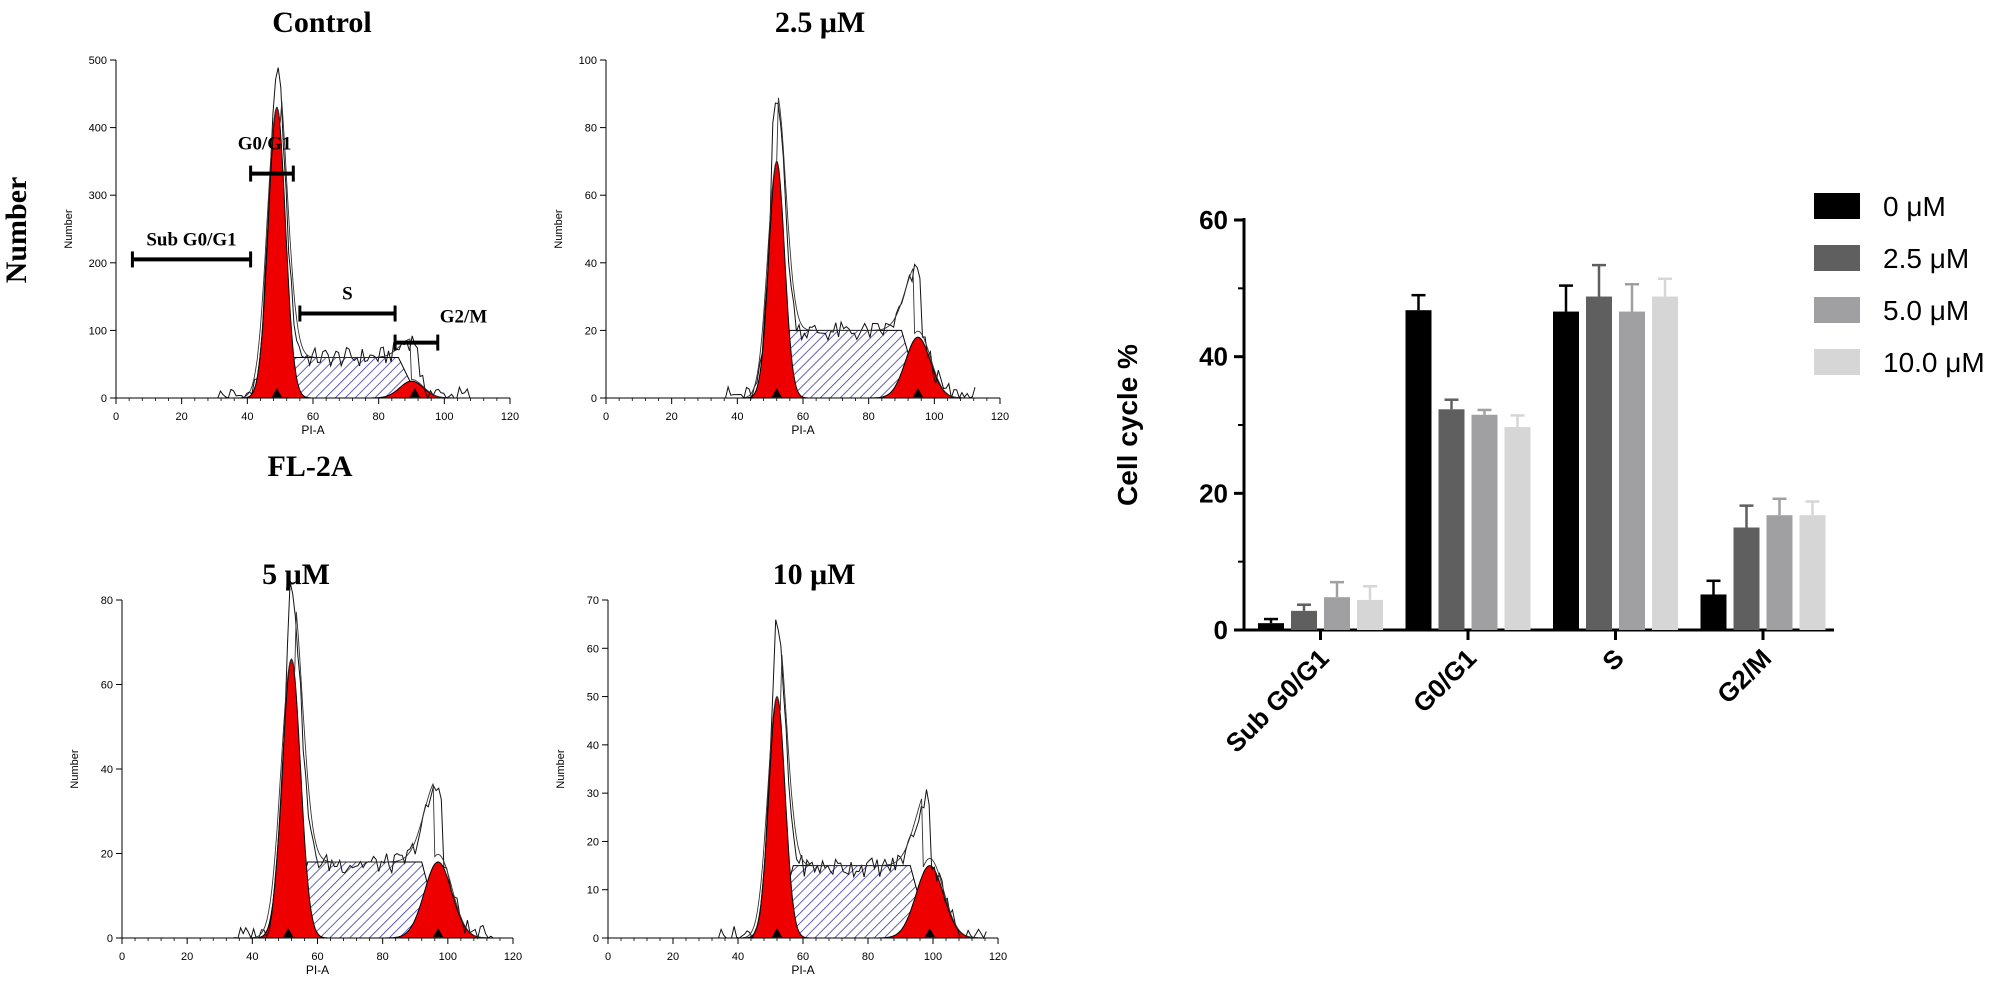 The image size is (2008, 996). Describe the element at coordinates (1926, 310) in the screenshot. I see `legend-label: 5.0 μM` at that location.